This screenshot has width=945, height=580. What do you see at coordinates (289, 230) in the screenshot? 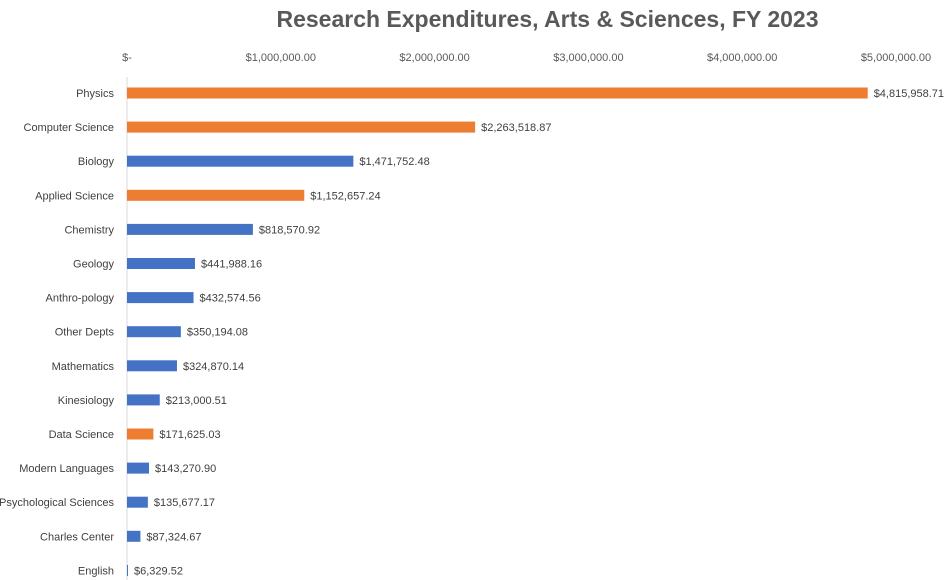
I see `data-label: $818,570.92` at bounding box center [289, 230].